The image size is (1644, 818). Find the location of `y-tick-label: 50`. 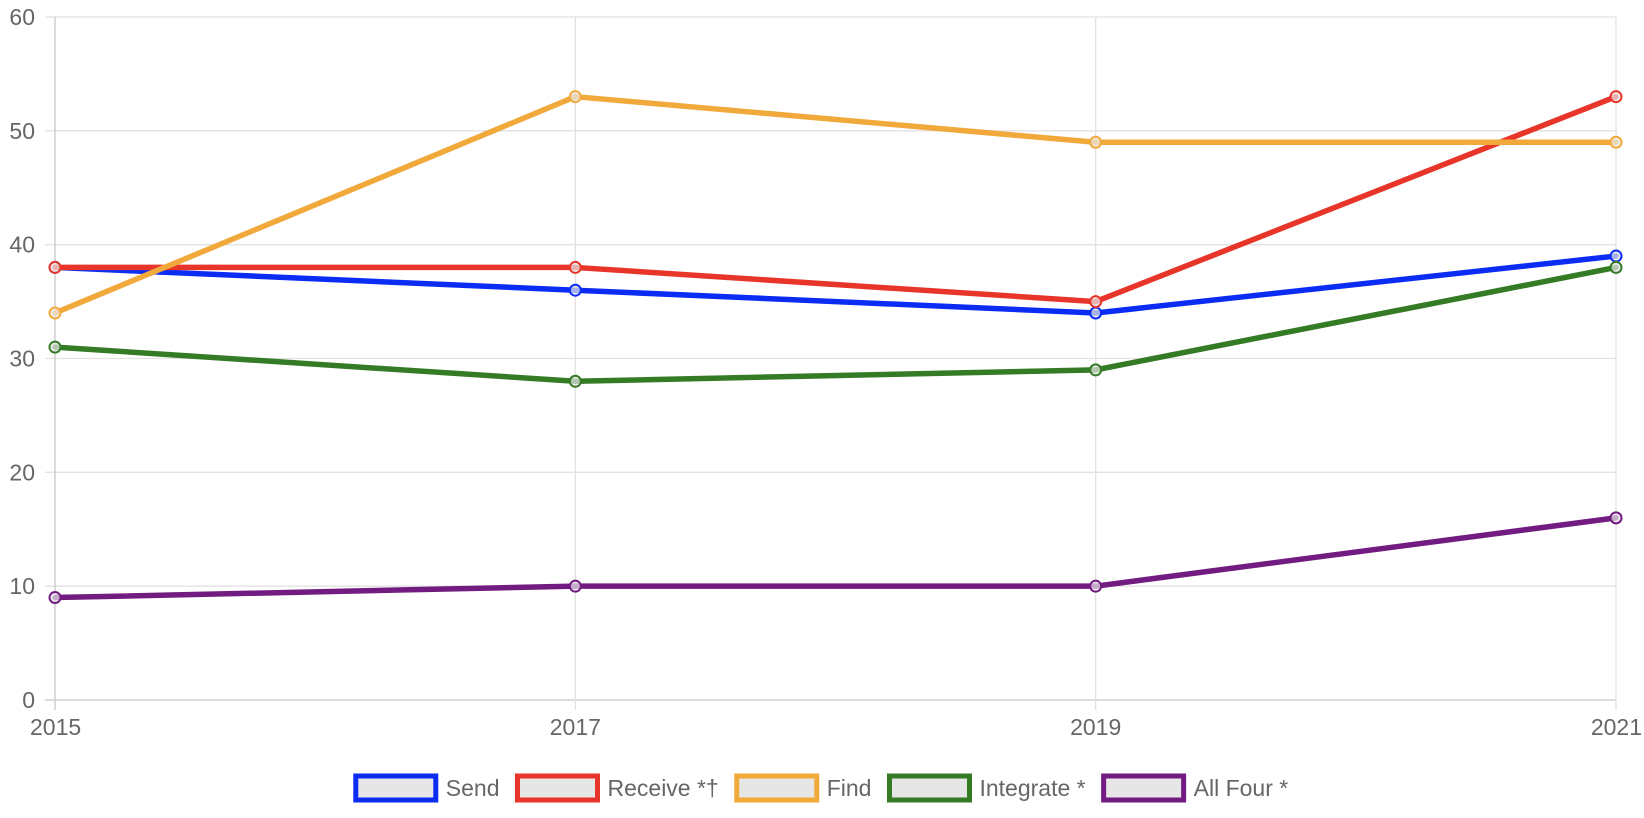

y-tick-label: 50 is located at coordinates (22, 131).